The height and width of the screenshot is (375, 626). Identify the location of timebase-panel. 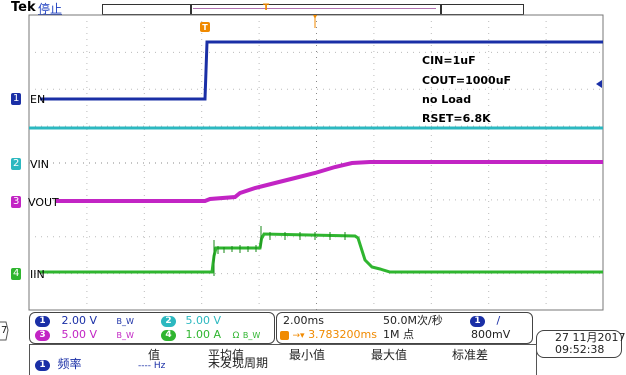
(404, 328).